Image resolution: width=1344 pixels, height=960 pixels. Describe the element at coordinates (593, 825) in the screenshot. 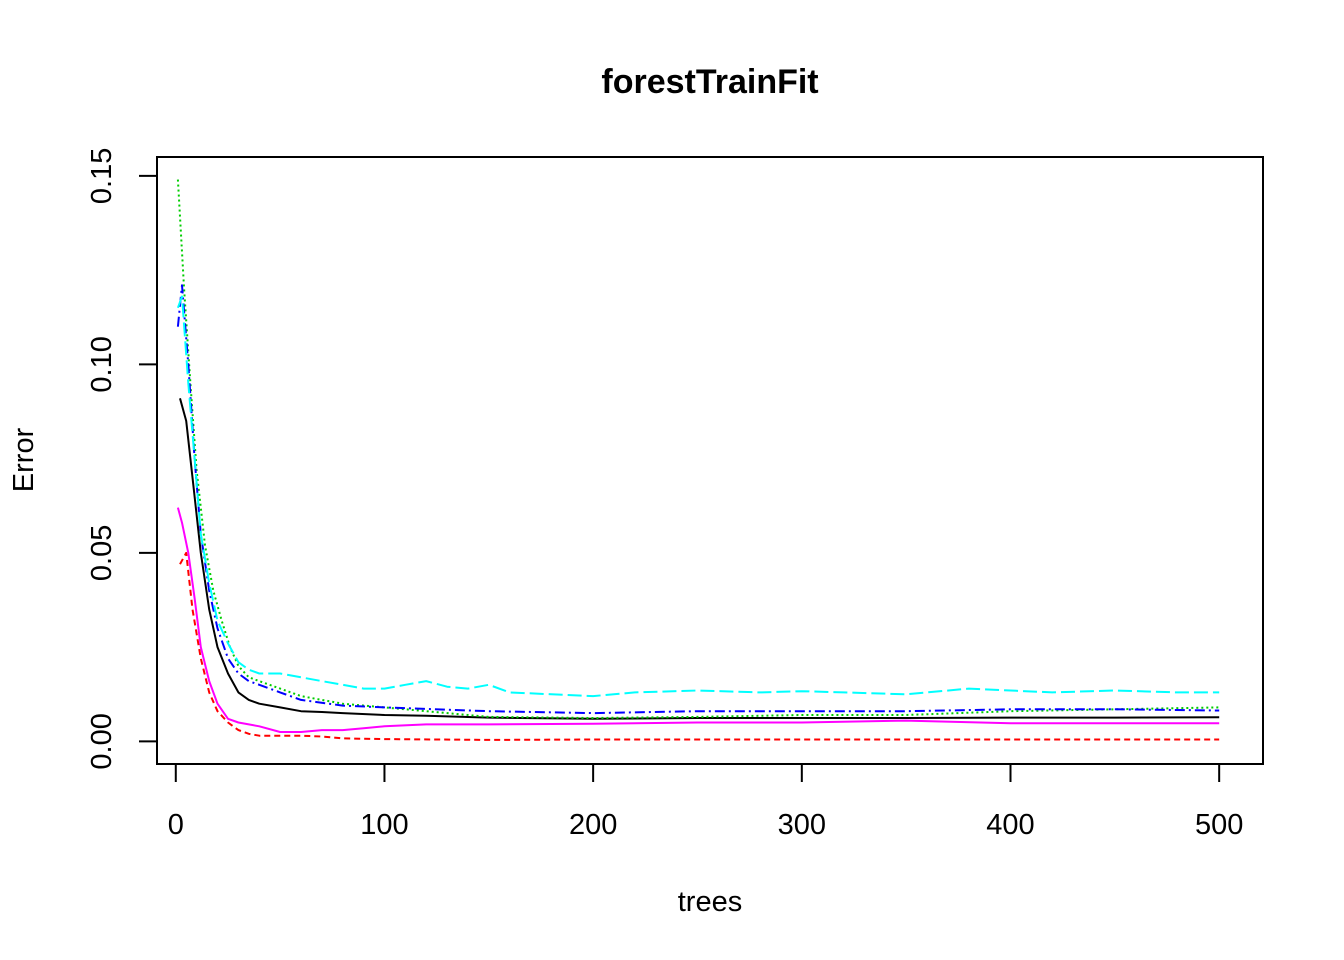

I see `x-tick-label: 200` at that location.